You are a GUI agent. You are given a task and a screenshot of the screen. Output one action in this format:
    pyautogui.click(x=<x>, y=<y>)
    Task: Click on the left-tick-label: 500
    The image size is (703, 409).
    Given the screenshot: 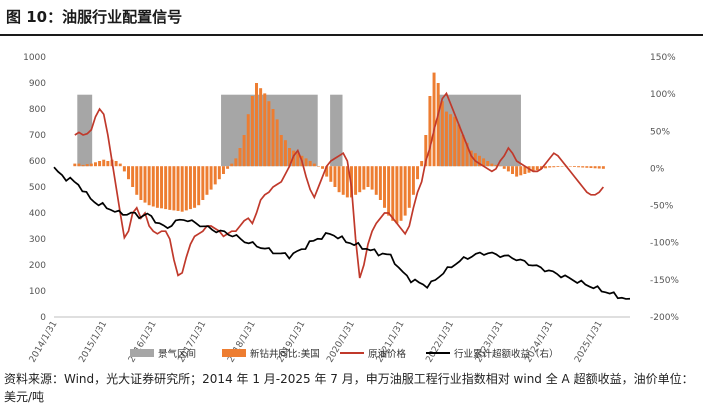 What is the action you would take?
    pyautogui.click(x=37, y=188)
    